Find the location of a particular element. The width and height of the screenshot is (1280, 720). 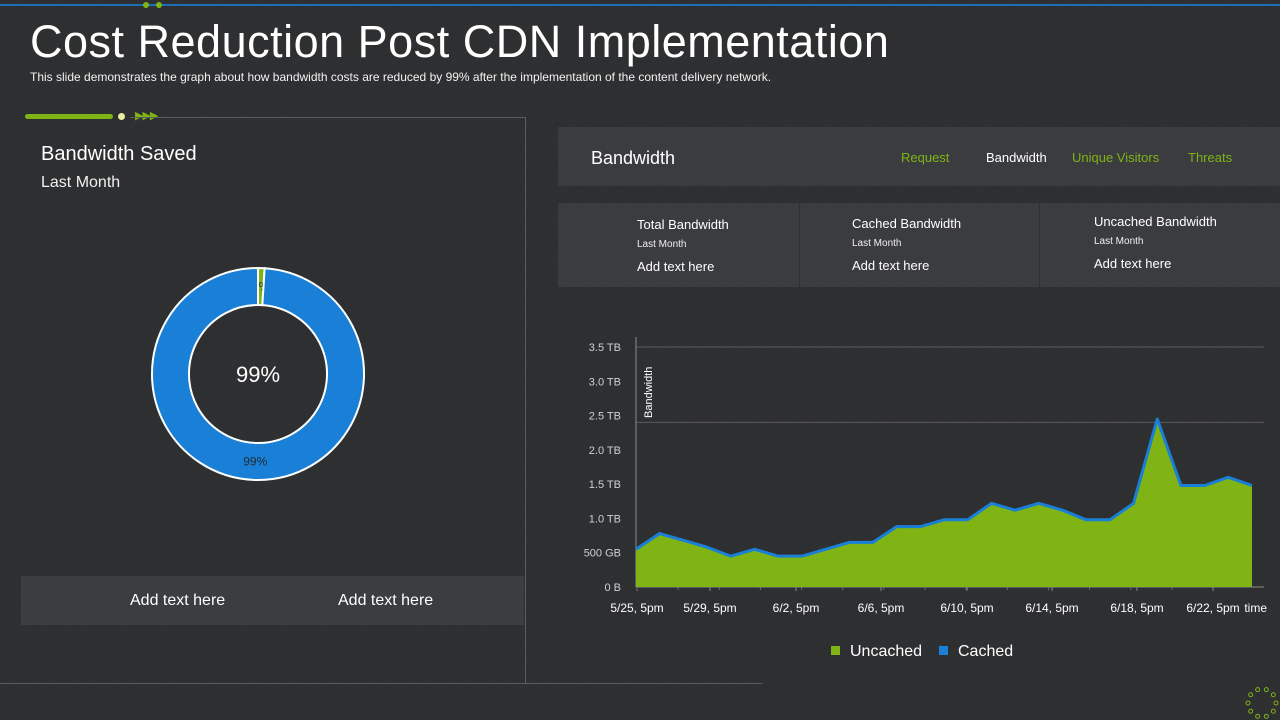

legend-uncached: Uncached is located at coordinates (876, 652).